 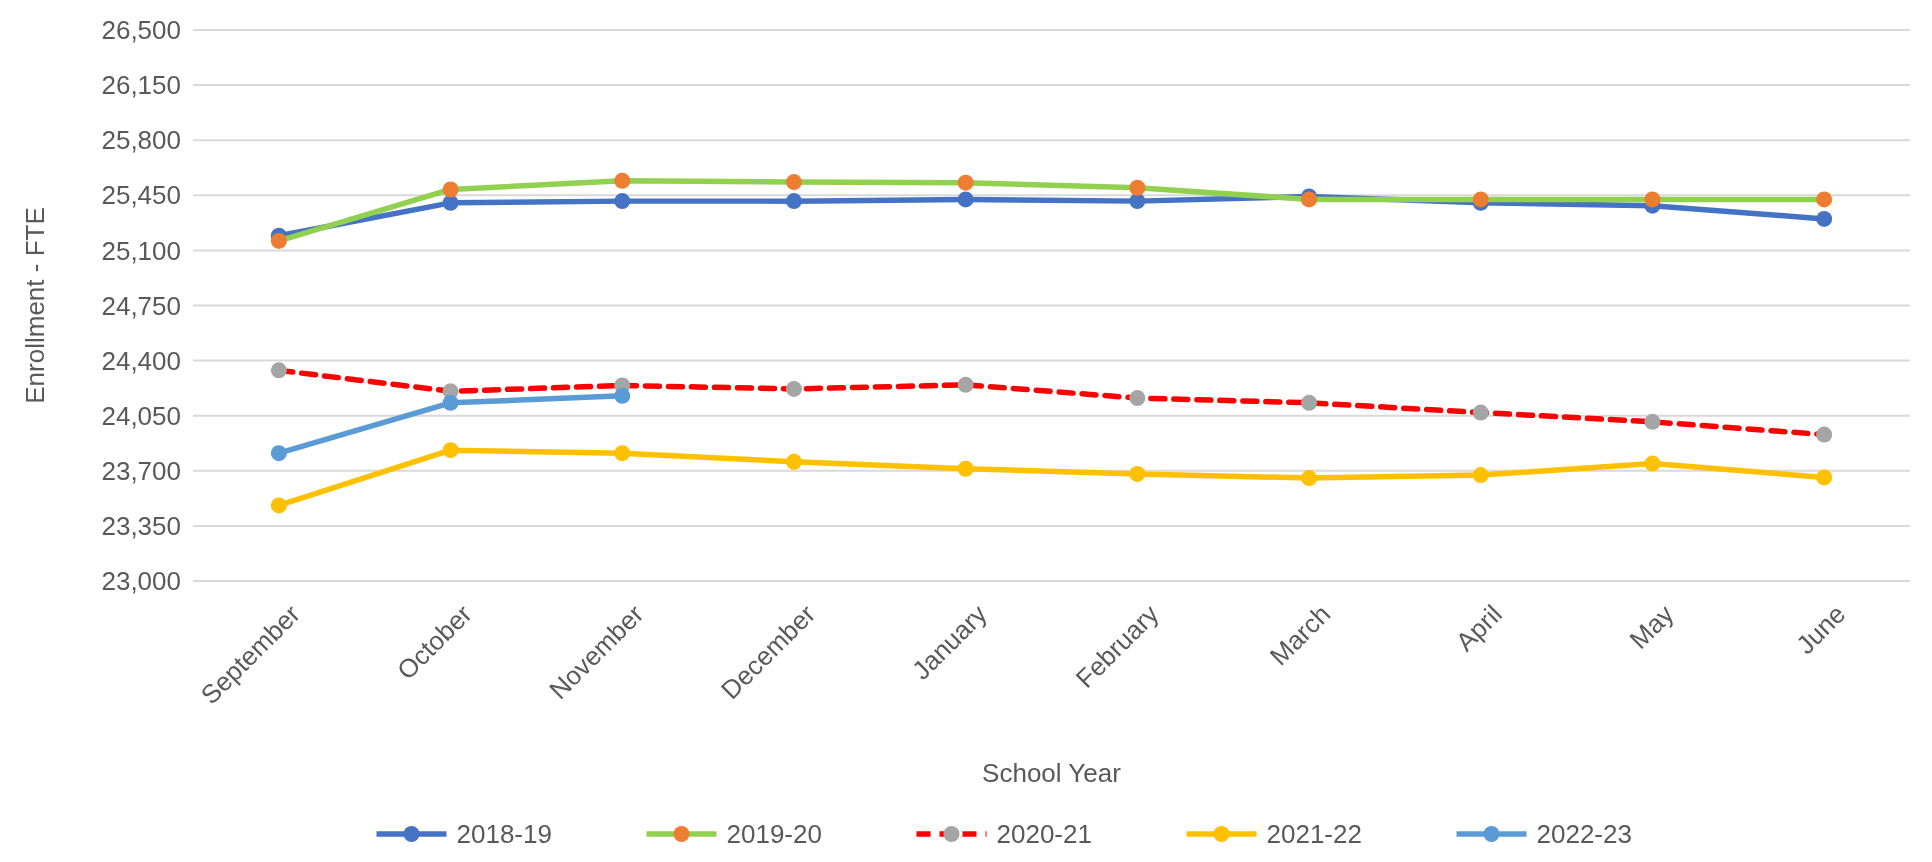 I want to click on legend-label: 2018-19, so click(x=504, y=834).